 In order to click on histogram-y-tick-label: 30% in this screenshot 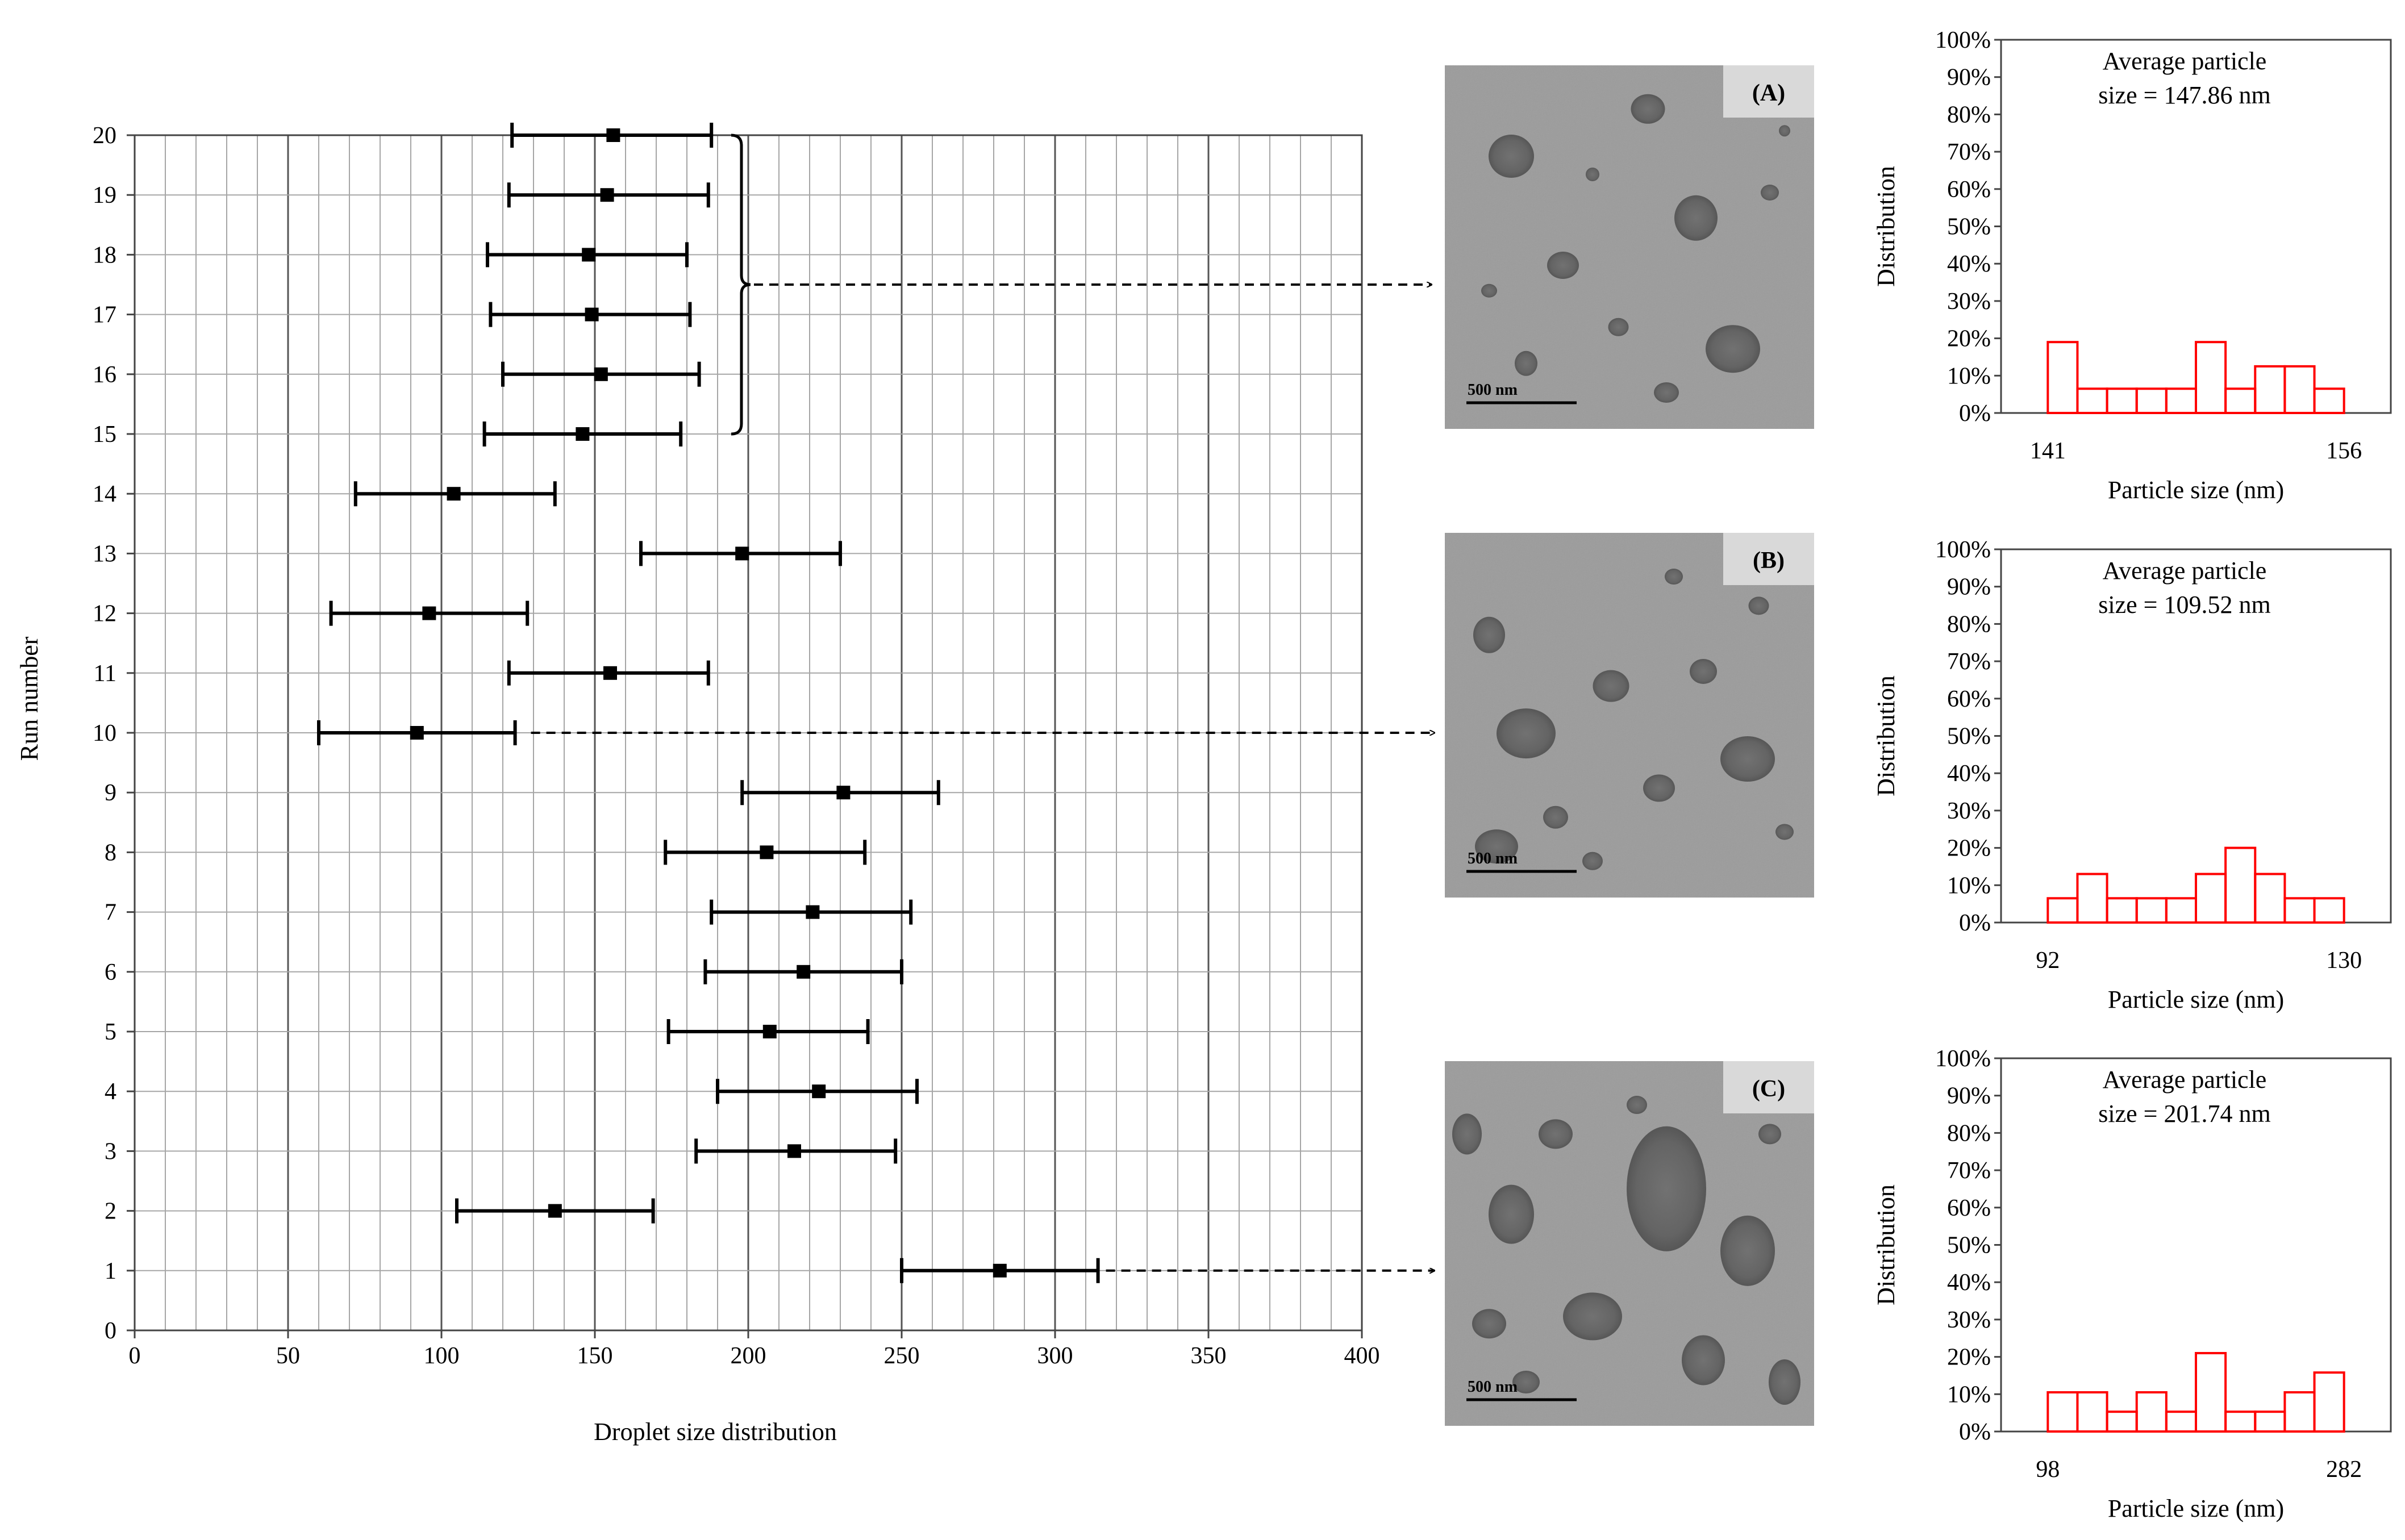, I will do `click(1969, 302)`.